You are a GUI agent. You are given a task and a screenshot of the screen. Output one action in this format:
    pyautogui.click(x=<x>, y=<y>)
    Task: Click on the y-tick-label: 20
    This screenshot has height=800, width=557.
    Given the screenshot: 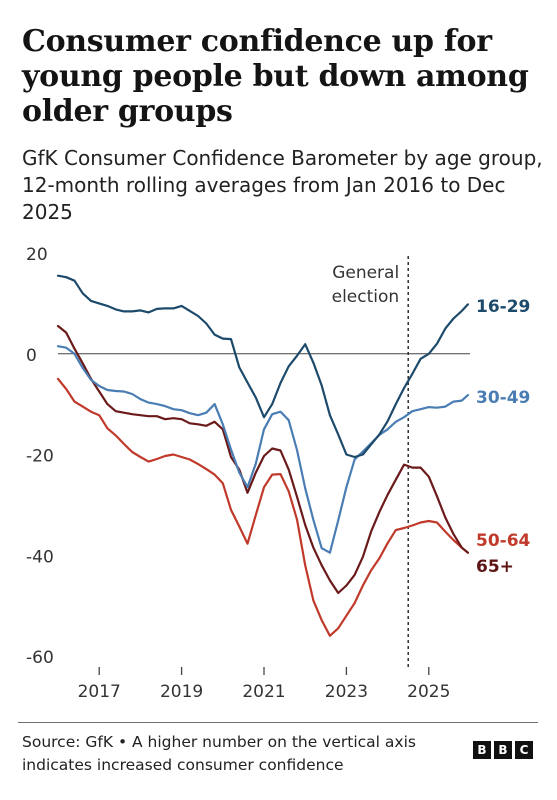 What is the action you would take?
    pyautogui.click(x=37, y=255)
    